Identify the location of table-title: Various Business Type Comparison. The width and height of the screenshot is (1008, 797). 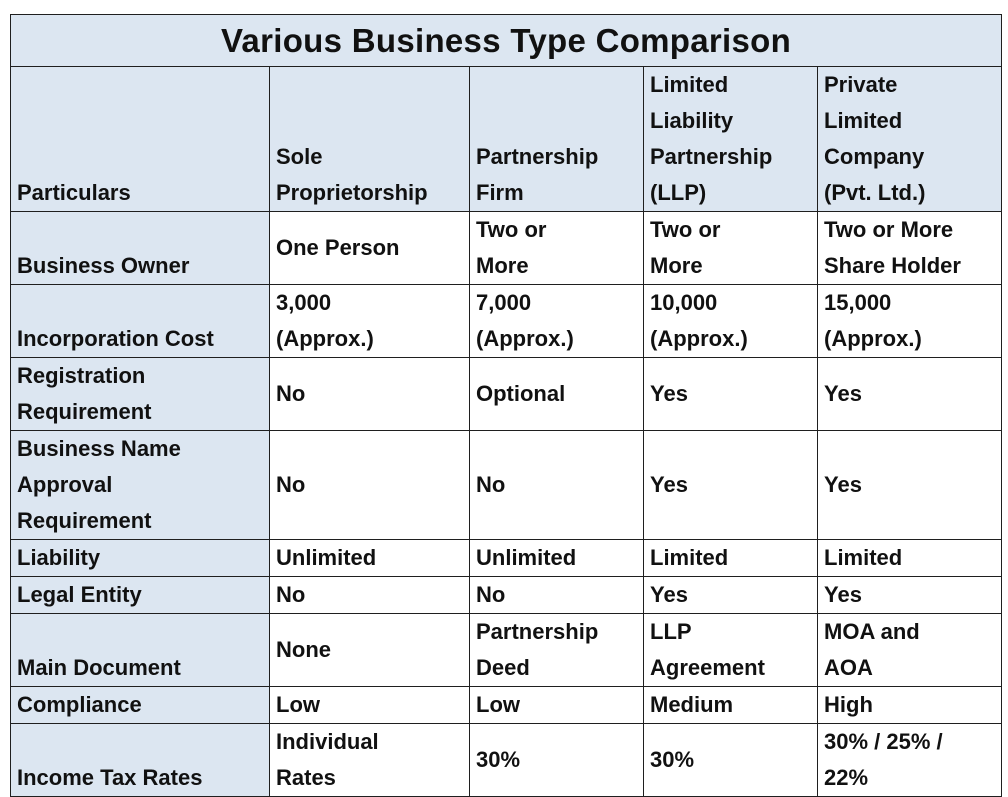
(506, 40).